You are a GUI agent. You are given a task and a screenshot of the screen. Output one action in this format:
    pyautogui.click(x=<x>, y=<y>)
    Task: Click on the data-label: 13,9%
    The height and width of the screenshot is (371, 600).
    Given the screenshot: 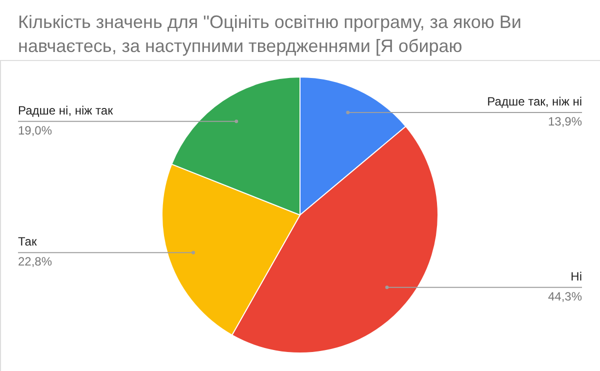 What is the action you would take?
    pyautogui.click(x=565, y=121)
    